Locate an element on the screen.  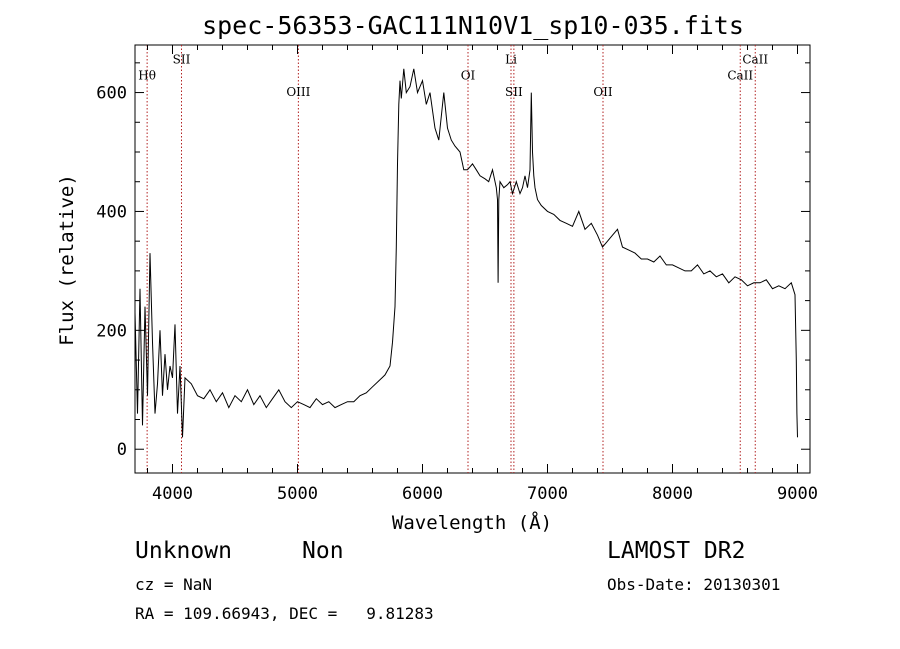
x-tick-label: 5000 is located at coordinates (297, 494).